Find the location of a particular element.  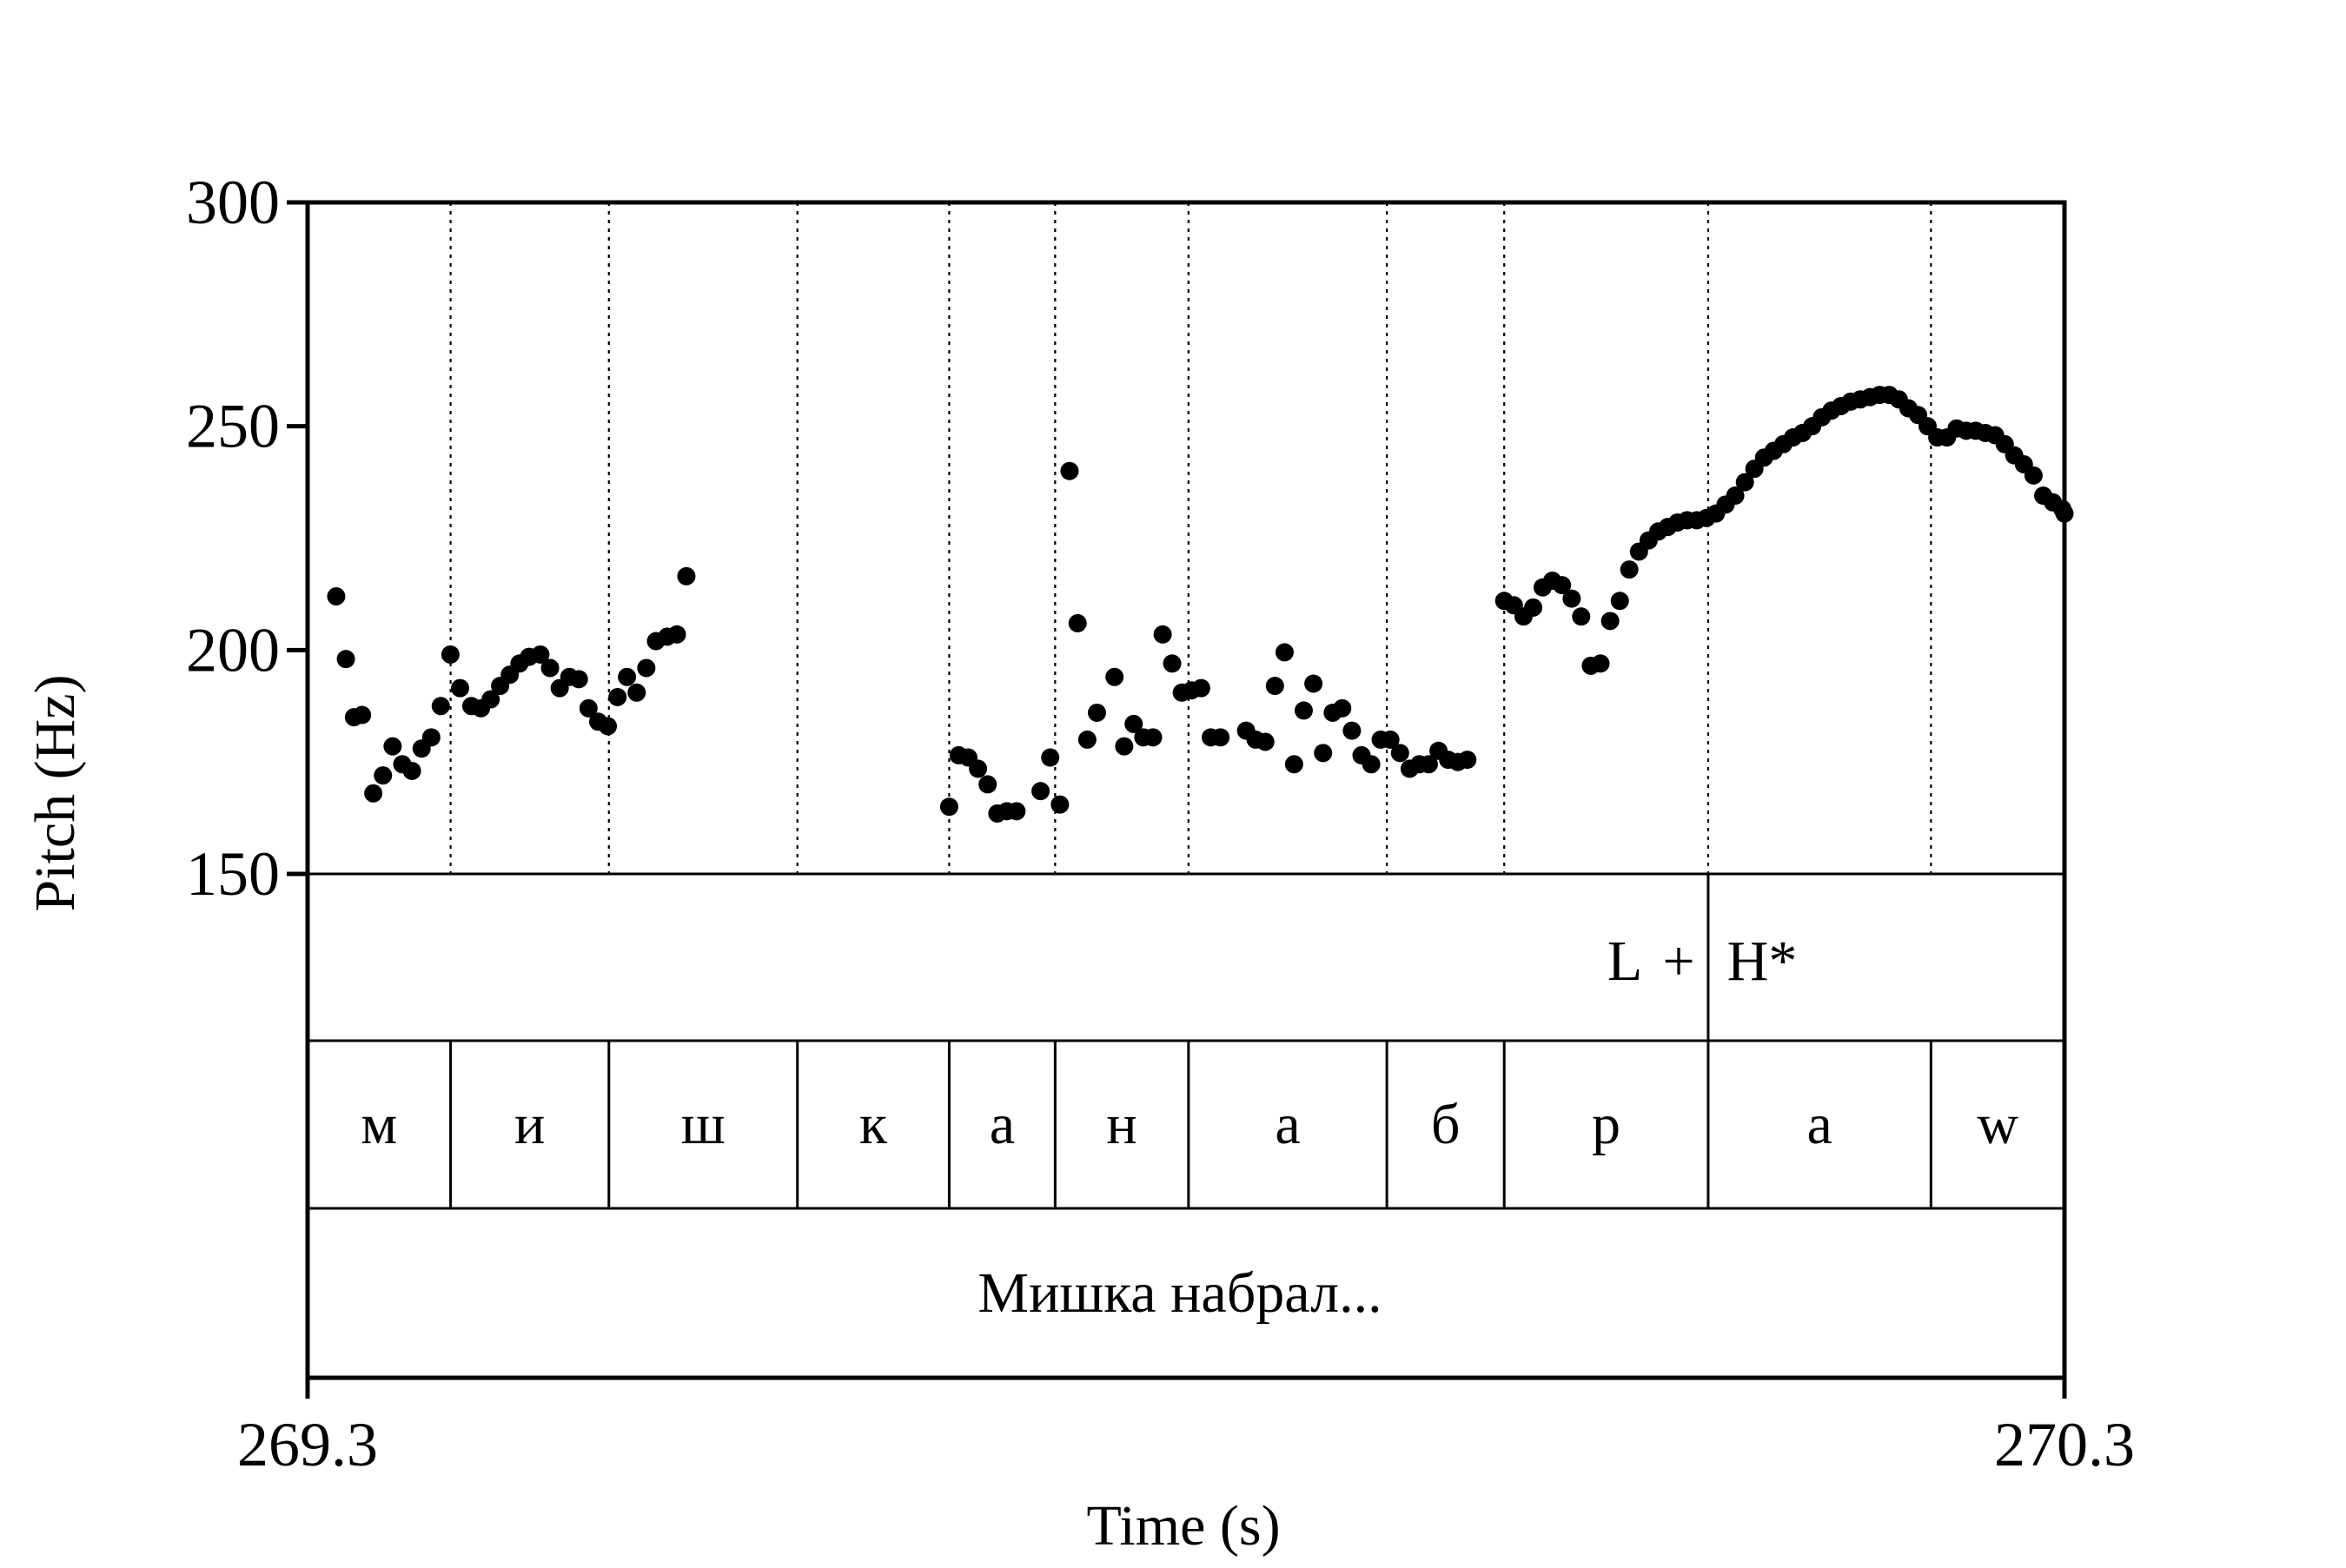

y-tick-label-0: 150 is located at coordinates (233, 874).